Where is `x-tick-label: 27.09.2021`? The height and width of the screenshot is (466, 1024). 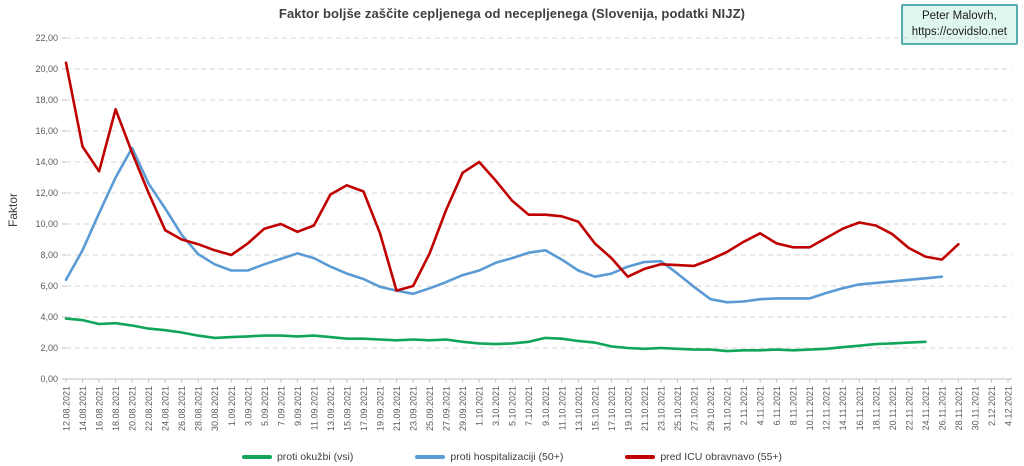 x-tick-label: 27.09.2021 is located at coordinates (447, 408).